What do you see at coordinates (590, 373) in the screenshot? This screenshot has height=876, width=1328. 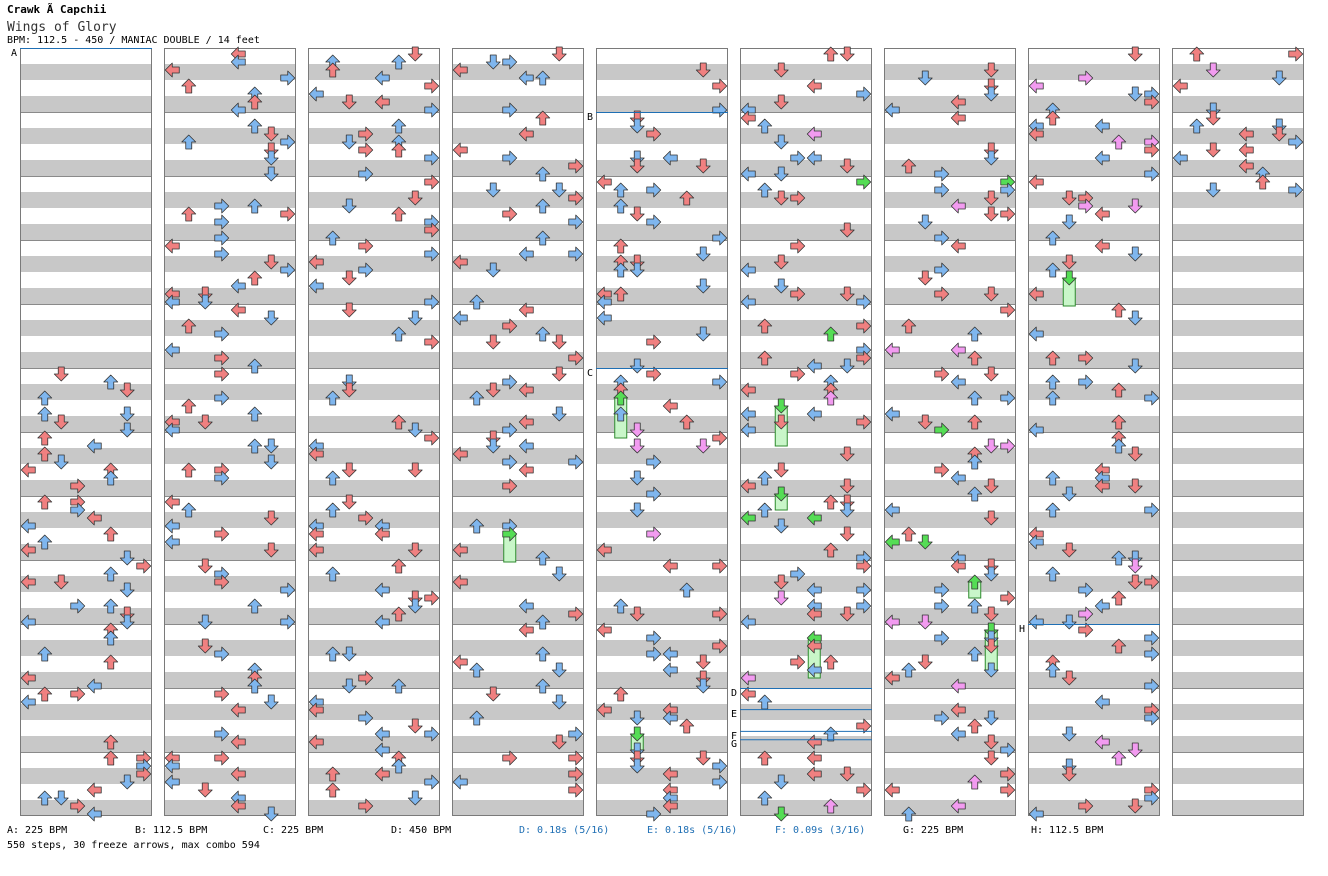 I see `marker-label: C` at bounding box center [590, 373].